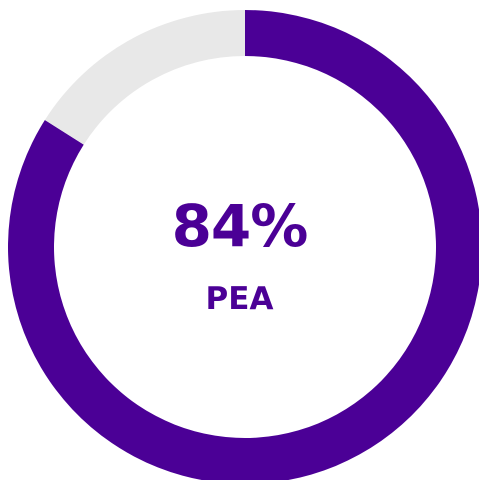 This screenshot has height=480, width=479. I want to click on donut-slice-remainder, so click(144, 77).